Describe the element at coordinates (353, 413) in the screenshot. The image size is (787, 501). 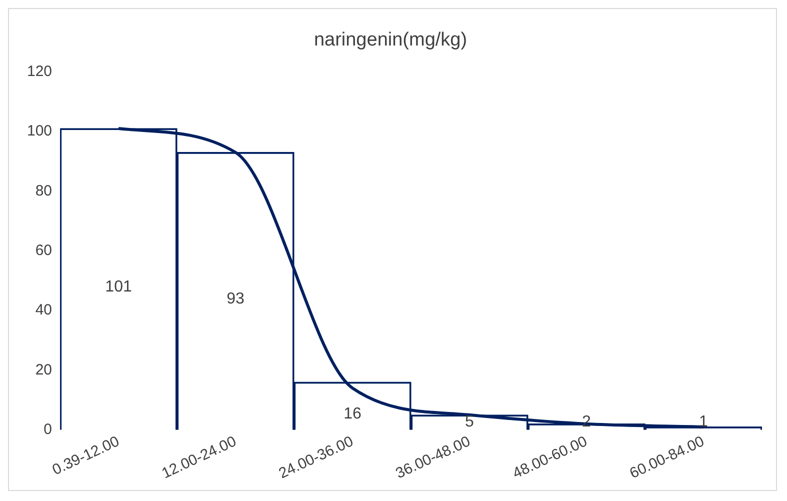
I see `data-label: 16` at that location.